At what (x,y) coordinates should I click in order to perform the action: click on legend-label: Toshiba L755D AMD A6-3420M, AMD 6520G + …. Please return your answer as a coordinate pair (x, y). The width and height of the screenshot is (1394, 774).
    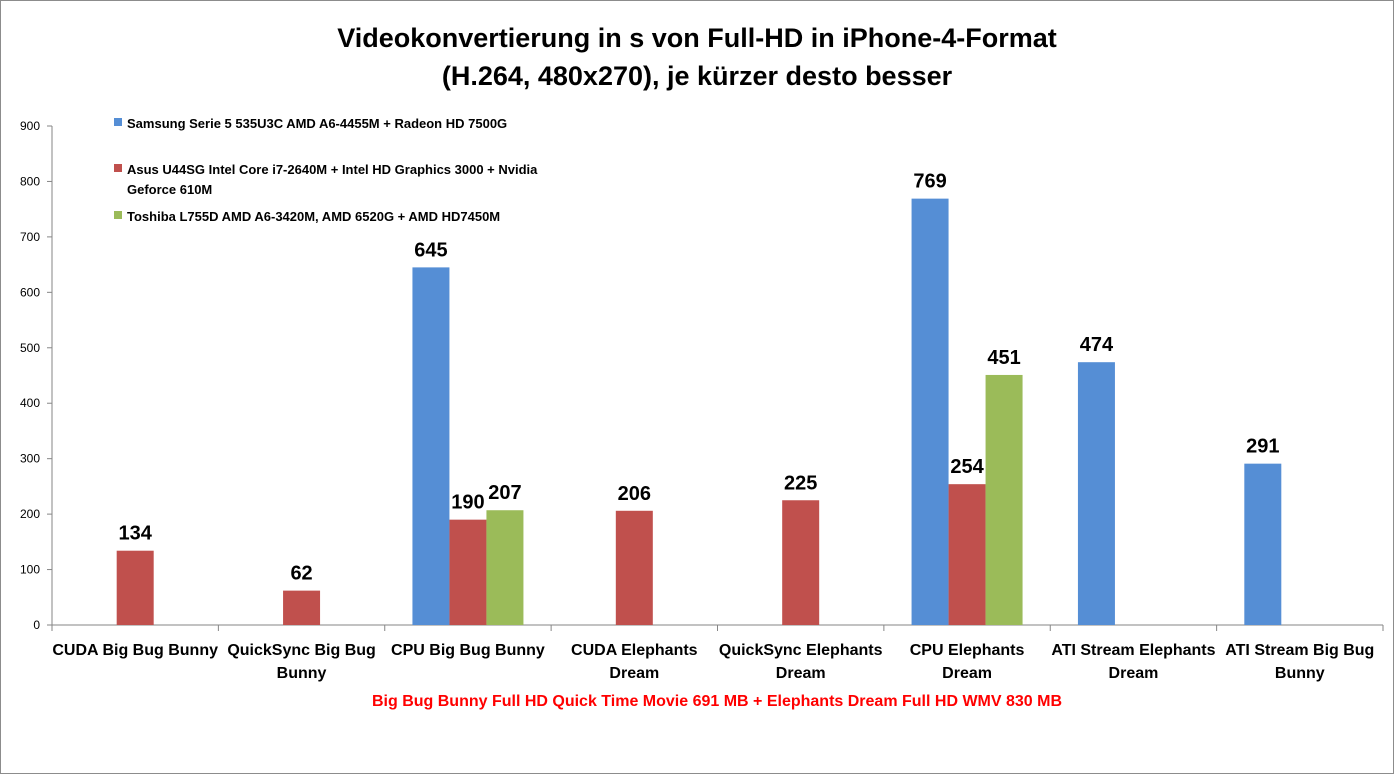
    Looking at the image, I should click on (313, 216).